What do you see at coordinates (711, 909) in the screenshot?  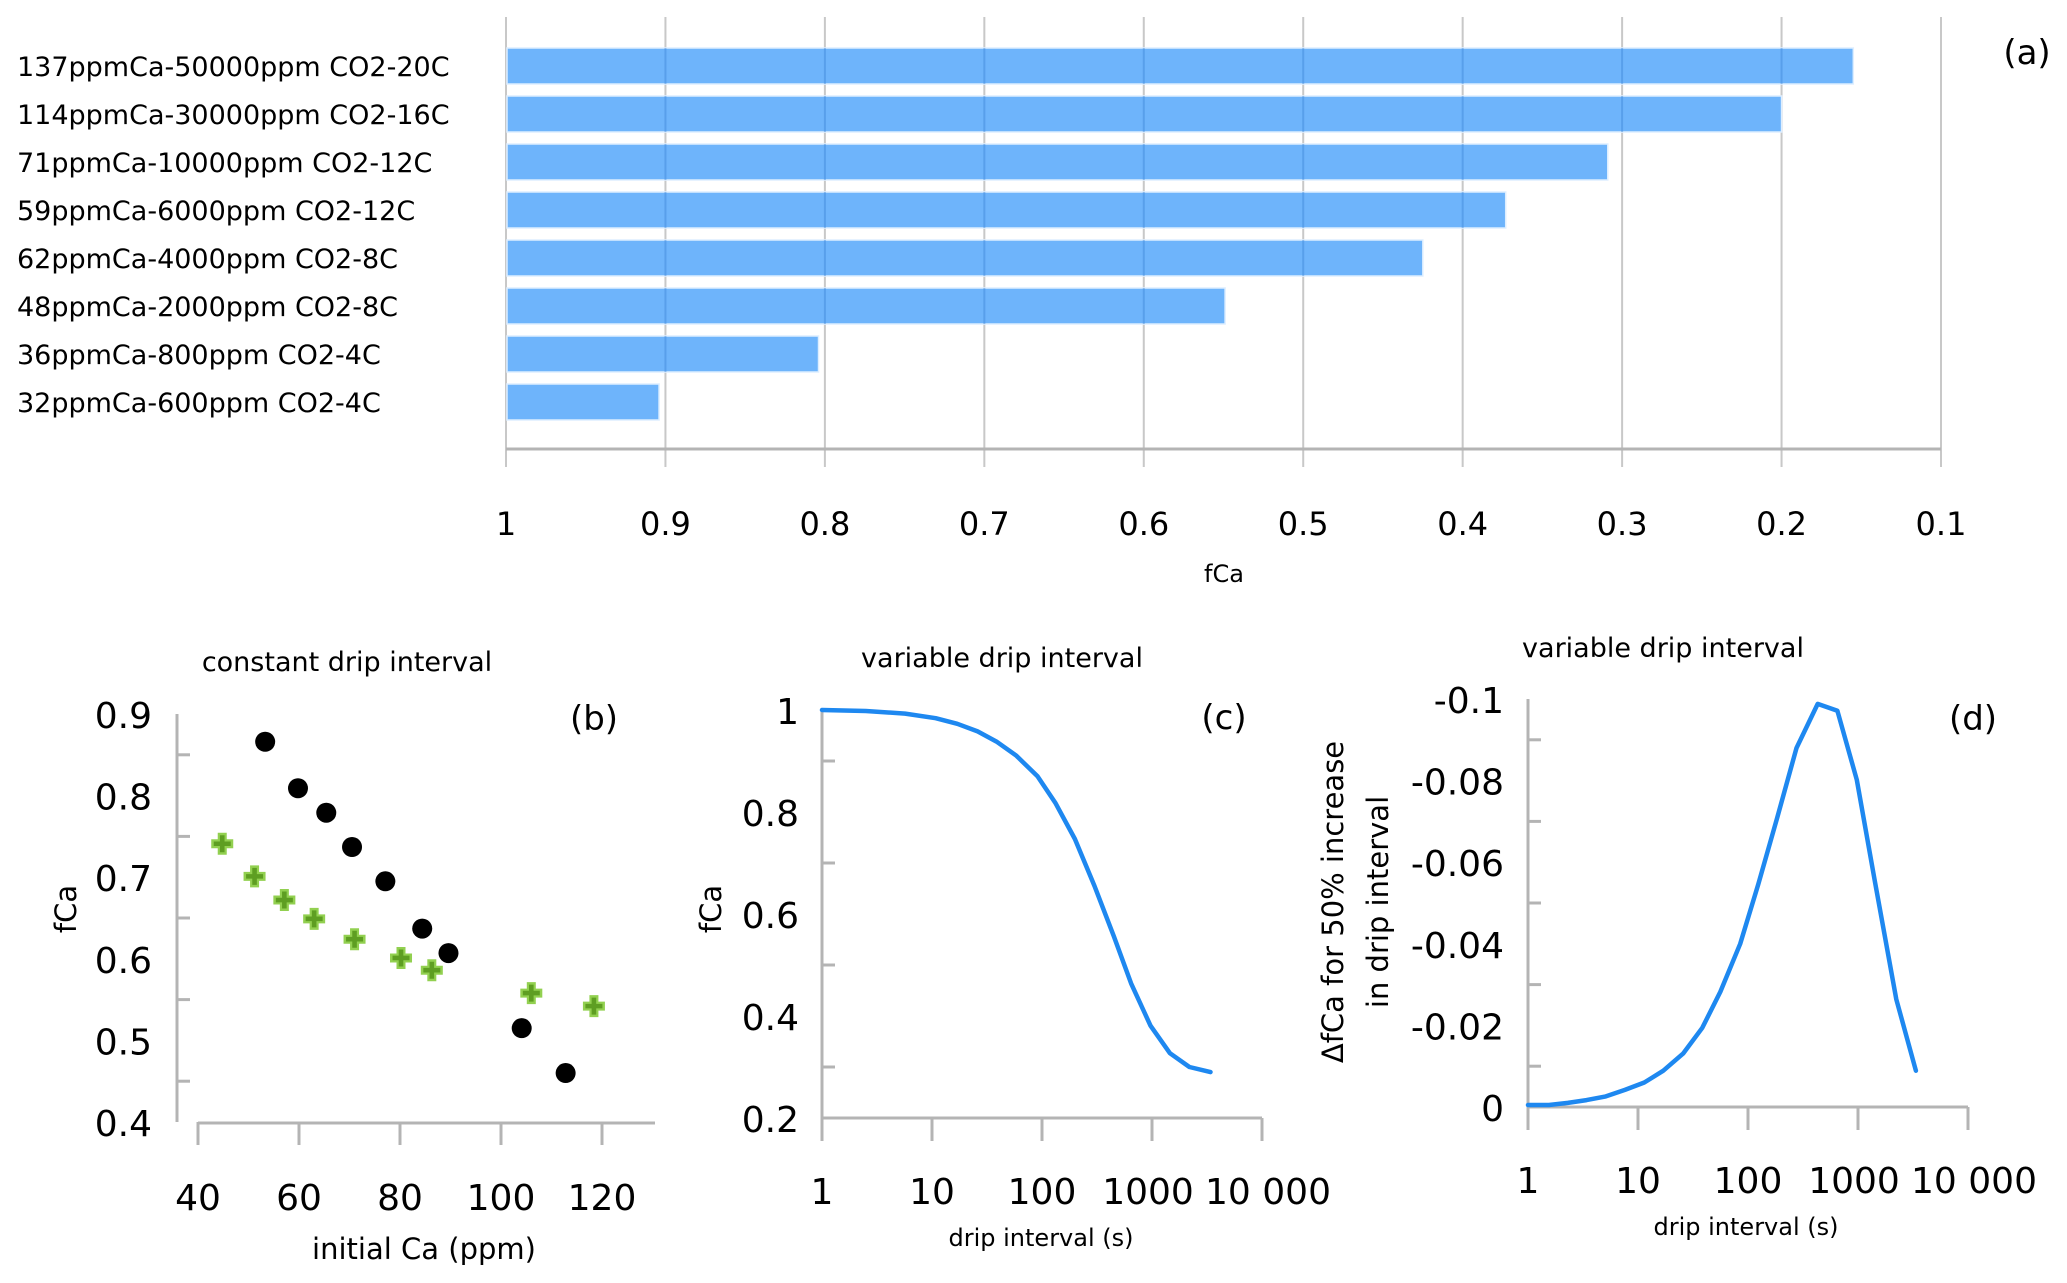 I see `c-y-axis-title: fCa` at bounding box center [711, 909].